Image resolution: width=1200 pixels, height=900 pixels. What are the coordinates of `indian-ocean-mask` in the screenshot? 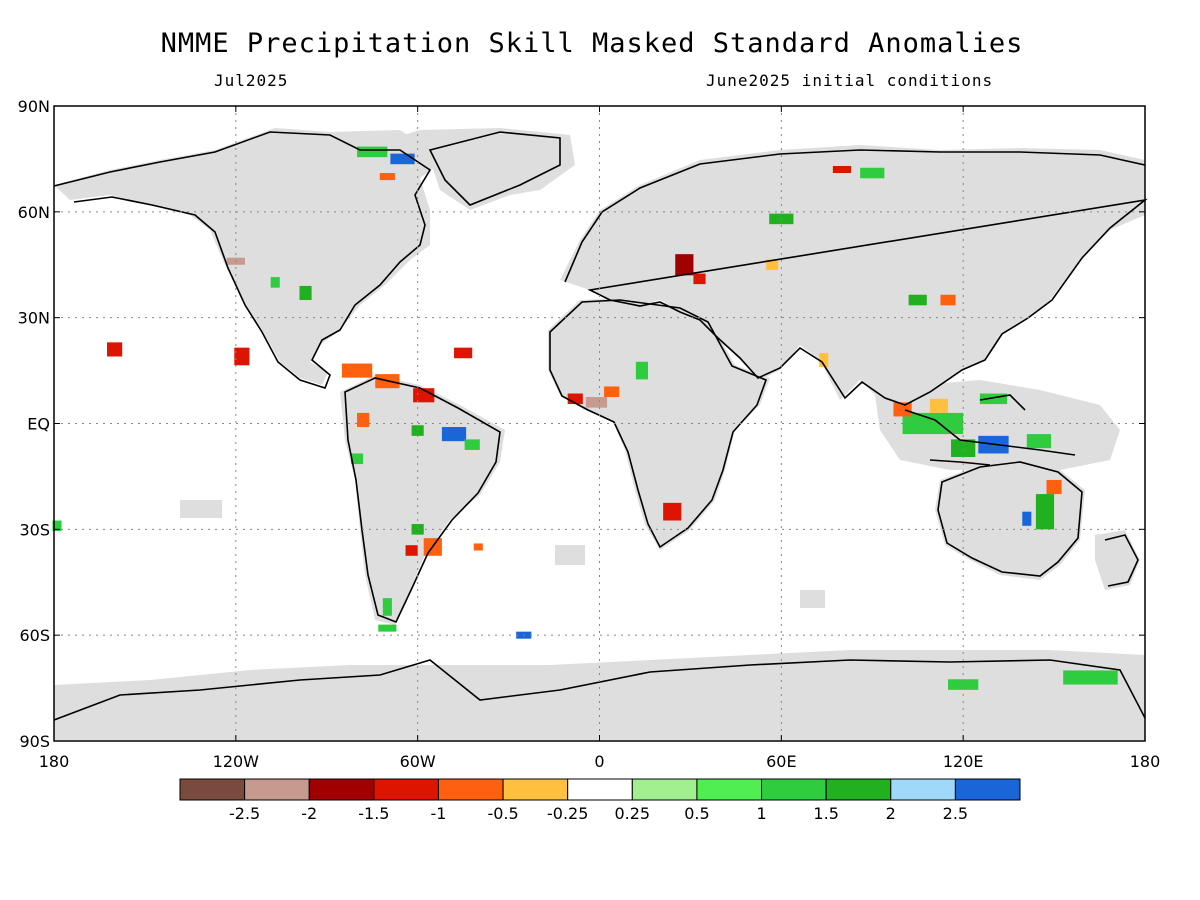 It's located at (812, 599).